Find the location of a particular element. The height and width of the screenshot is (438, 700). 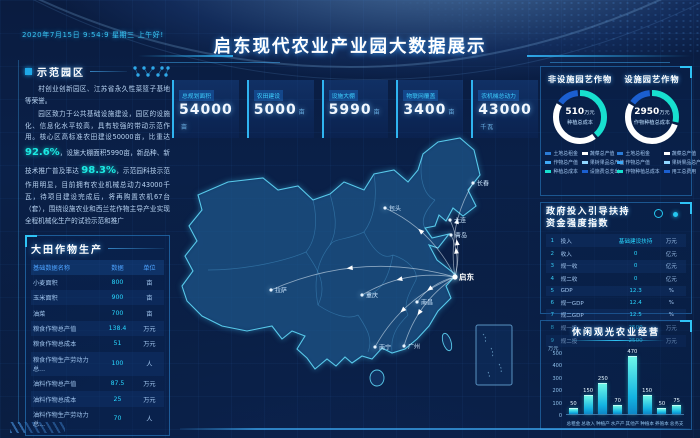

city-marker-南昌: 南昌 is located at coordinates (424, 303).